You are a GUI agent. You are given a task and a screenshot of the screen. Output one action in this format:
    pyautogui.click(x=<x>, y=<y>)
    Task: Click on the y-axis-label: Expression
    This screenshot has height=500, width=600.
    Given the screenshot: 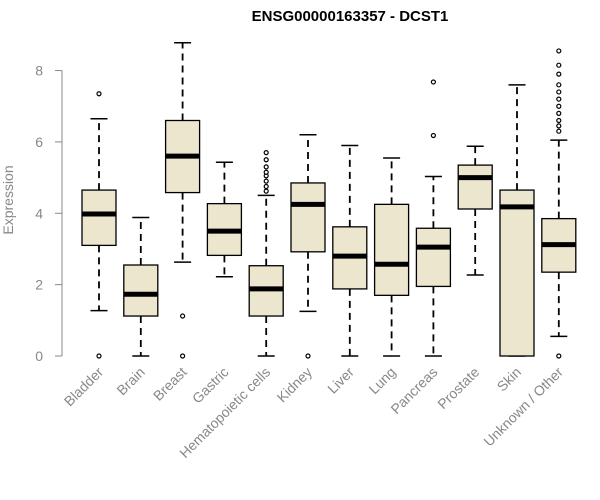 What is the action you would take?
    pyautogui.click(x=8, y=199)
    